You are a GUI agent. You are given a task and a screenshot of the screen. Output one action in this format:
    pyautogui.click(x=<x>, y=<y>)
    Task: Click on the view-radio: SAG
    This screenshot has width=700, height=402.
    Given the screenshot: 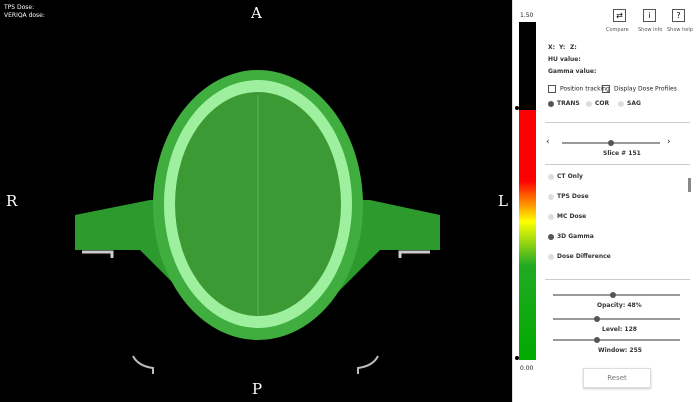 What is the action you would take?
    pyautogui.click(x=629, y=103)
    